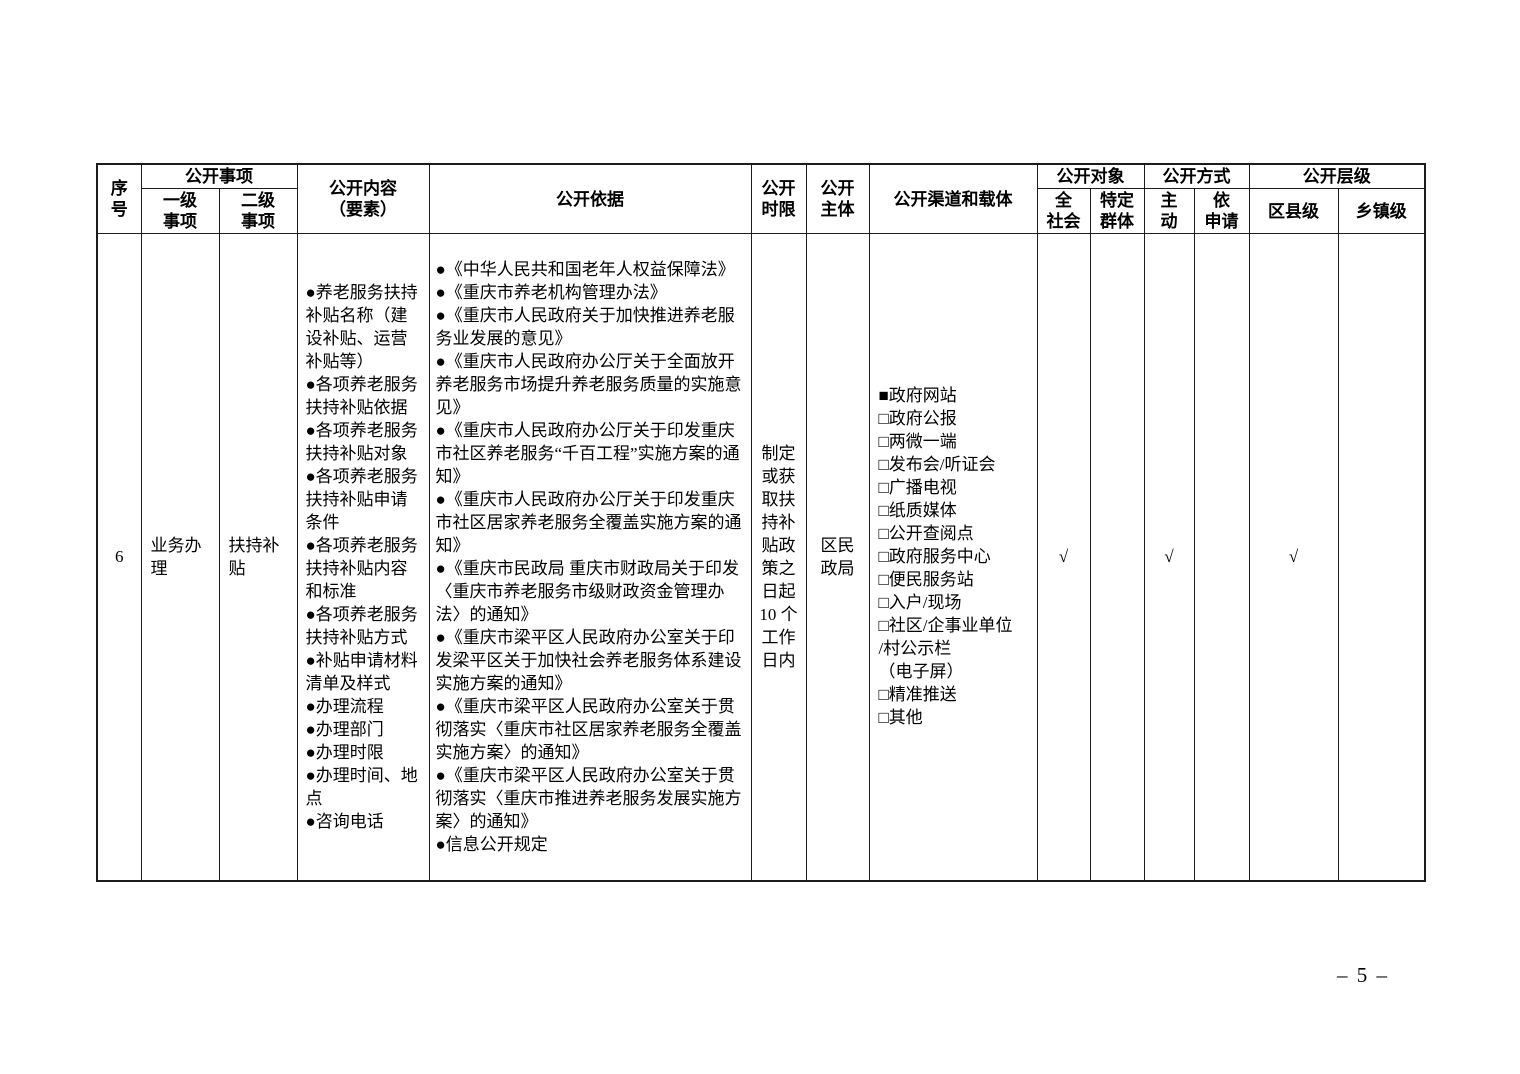 The image size is (1520, 1074). What do you see at coordinates (1196, 176) in the screenshot?
I see `header-method: 公开方式` at bounding box center [1196, 176].